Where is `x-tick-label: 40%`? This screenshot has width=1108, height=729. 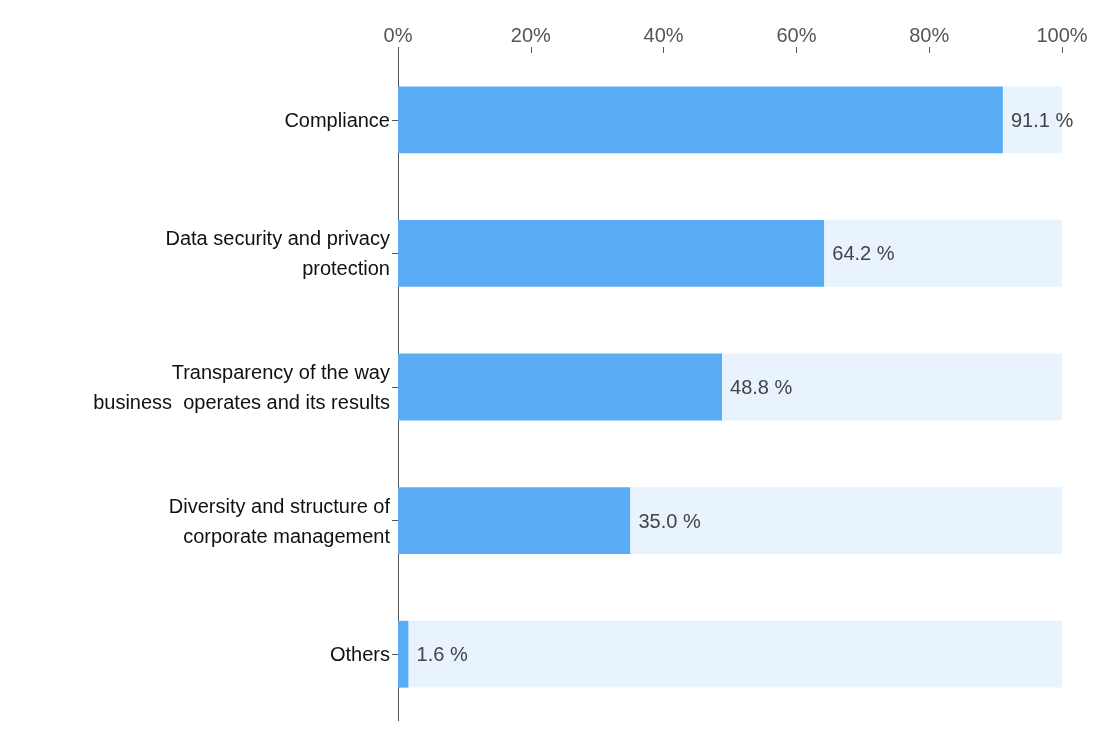
x-tick-label: 40% is located at coordinates (663, 35).